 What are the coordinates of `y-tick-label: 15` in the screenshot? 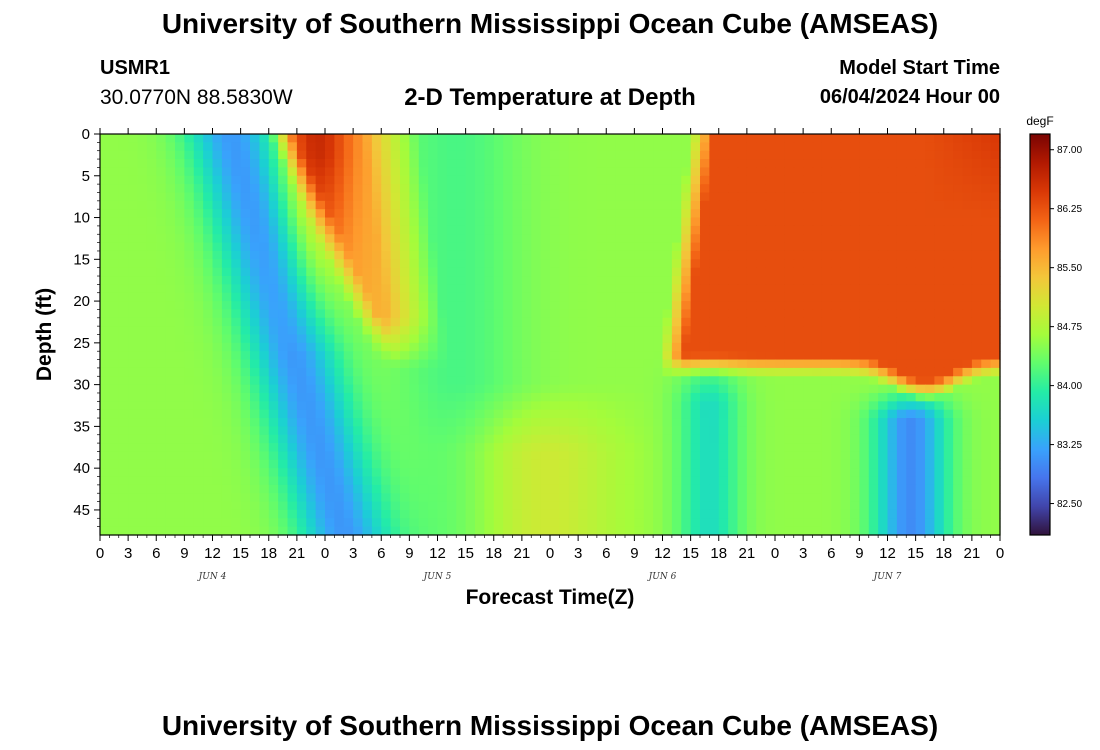 It's located at (81, 259).